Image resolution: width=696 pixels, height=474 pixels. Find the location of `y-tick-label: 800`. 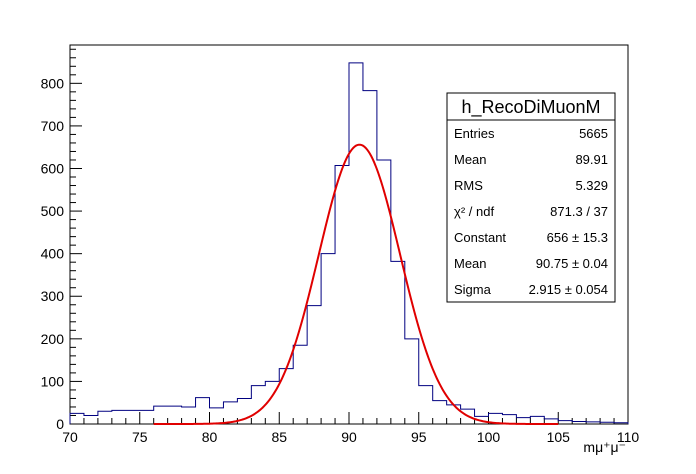

y-tick-label: 800 is located at coordinates (53, 83).